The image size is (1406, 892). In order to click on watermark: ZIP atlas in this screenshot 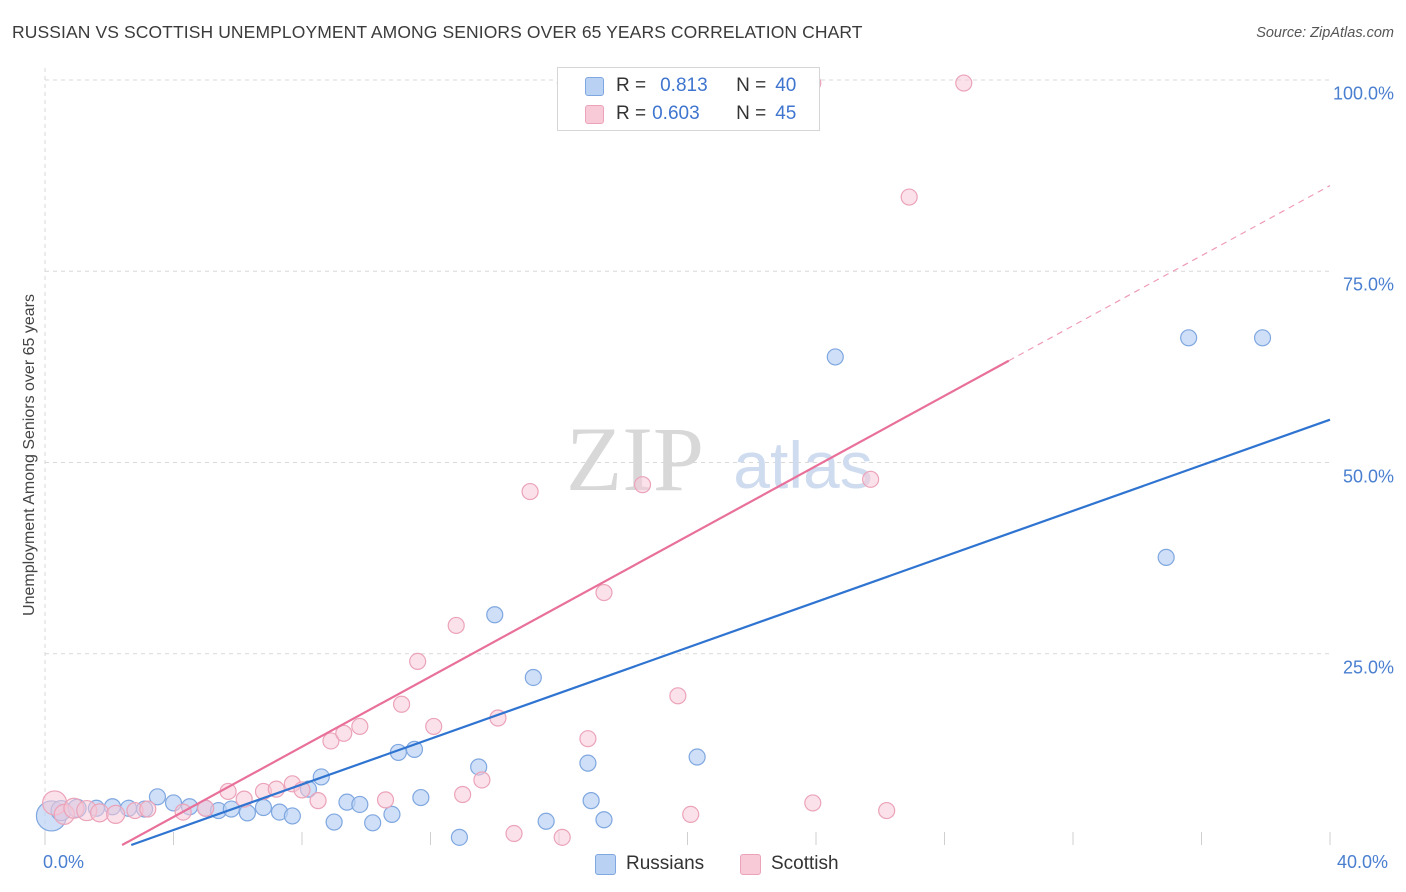, I will do `click(719, 459)`.